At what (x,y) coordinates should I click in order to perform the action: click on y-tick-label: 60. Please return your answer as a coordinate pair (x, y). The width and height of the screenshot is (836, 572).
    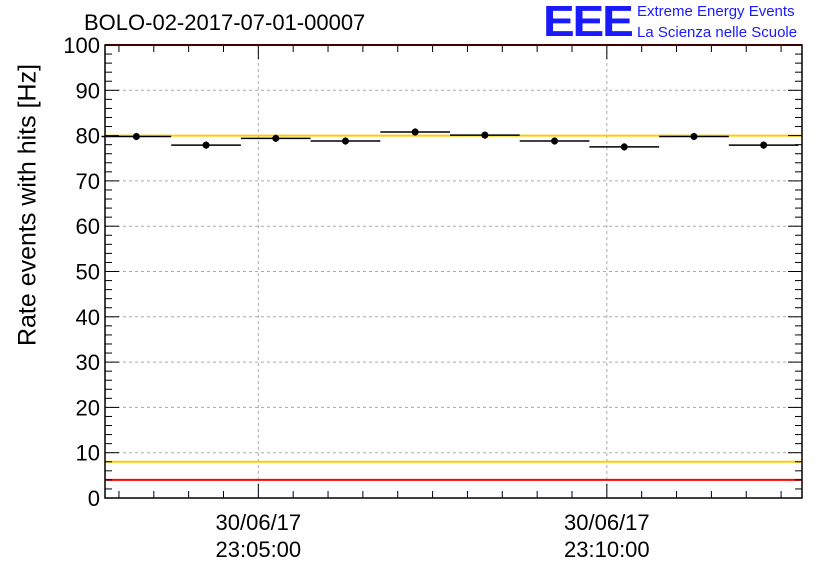
    Looking at the image, I should click on (88, 226).